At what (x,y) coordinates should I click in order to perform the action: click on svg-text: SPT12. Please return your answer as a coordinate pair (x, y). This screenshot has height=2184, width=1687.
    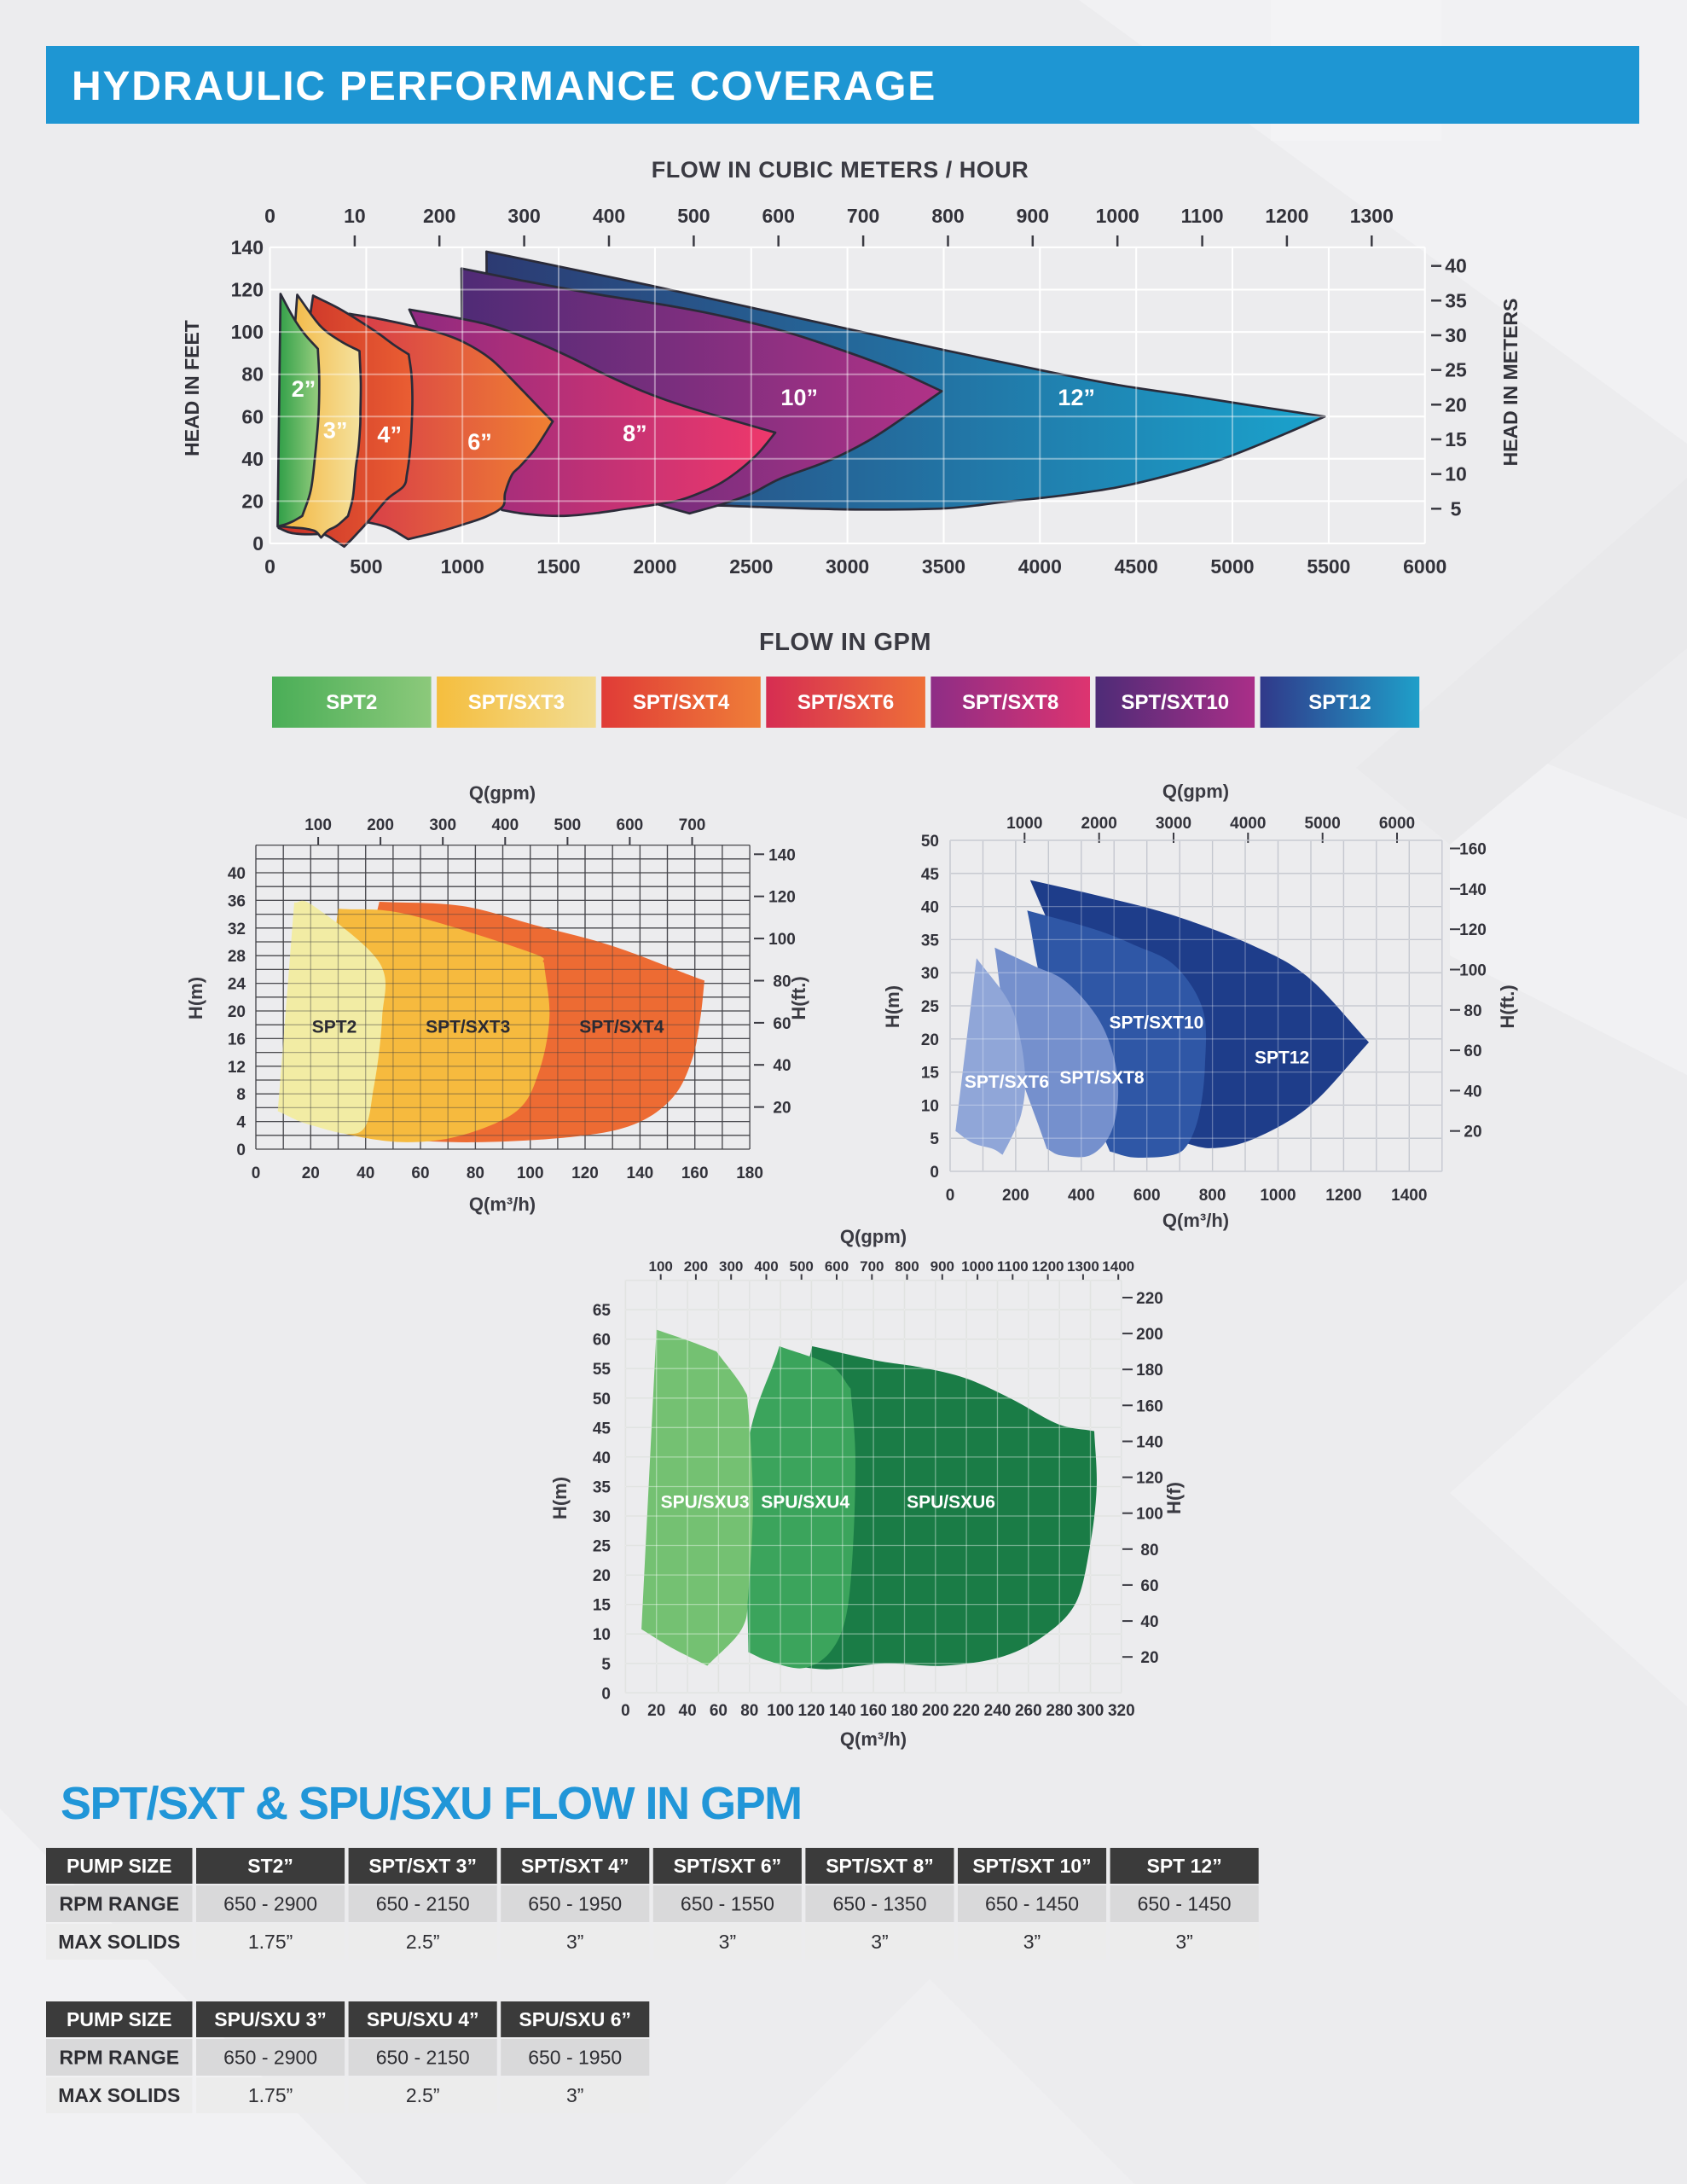
    Looking at the image, I should click on (1282, 1058).